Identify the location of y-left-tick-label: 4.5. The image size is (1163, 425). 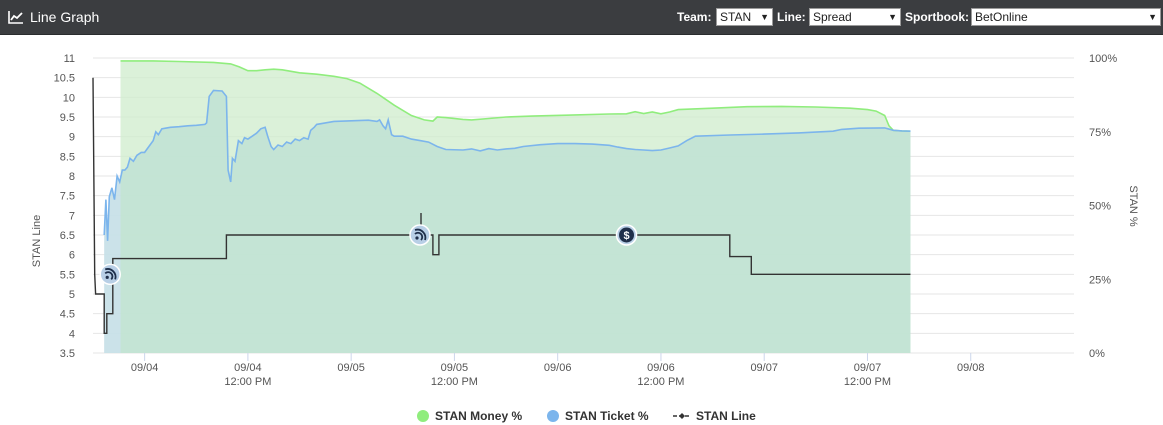
(67, 315).